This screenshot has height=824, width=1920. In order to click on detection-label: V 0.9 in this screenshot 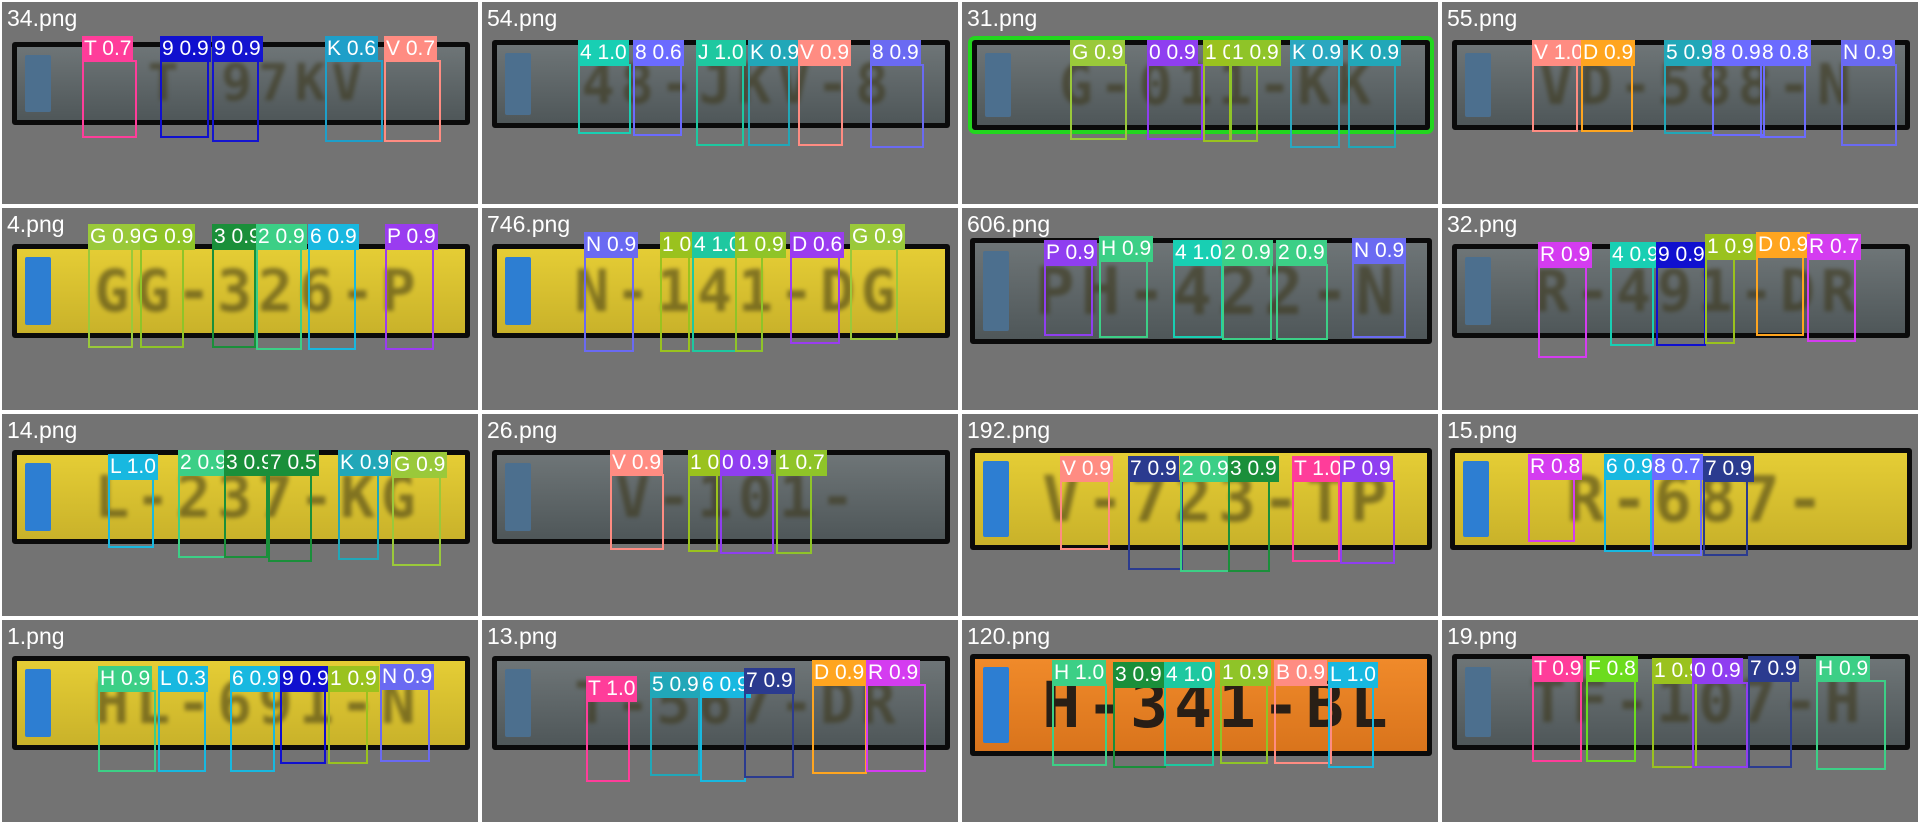, I will do `click(637, 463)`.